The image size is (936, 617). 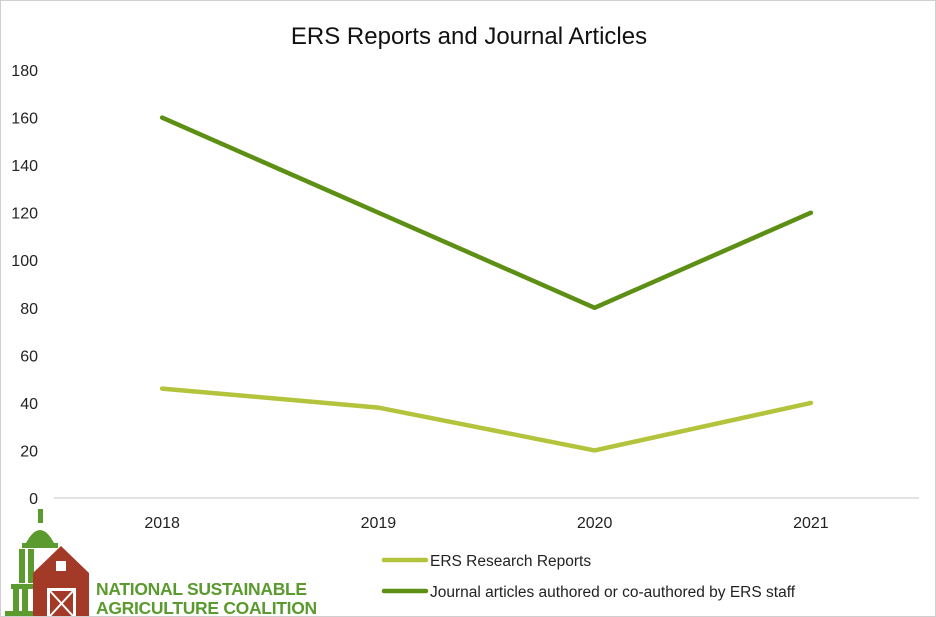 I want to click on y-tick-label: 0, so click(x=33, y=499).